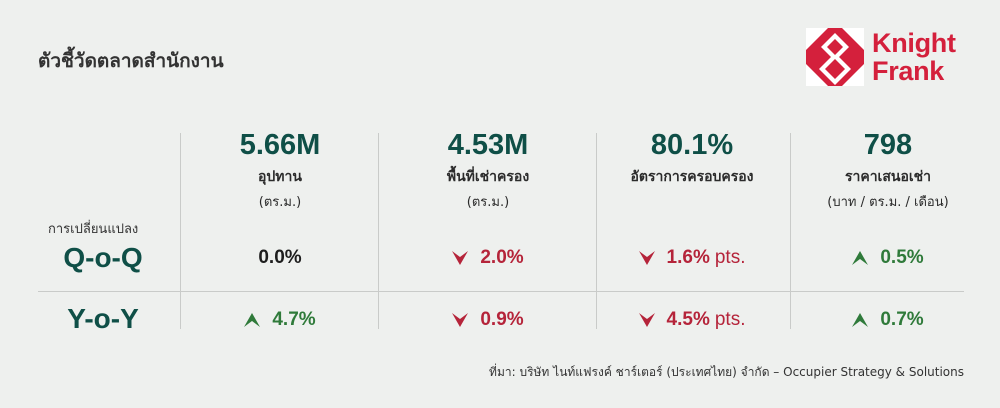  I want to click on metric-label: อุปทาน, so click(280, 177).